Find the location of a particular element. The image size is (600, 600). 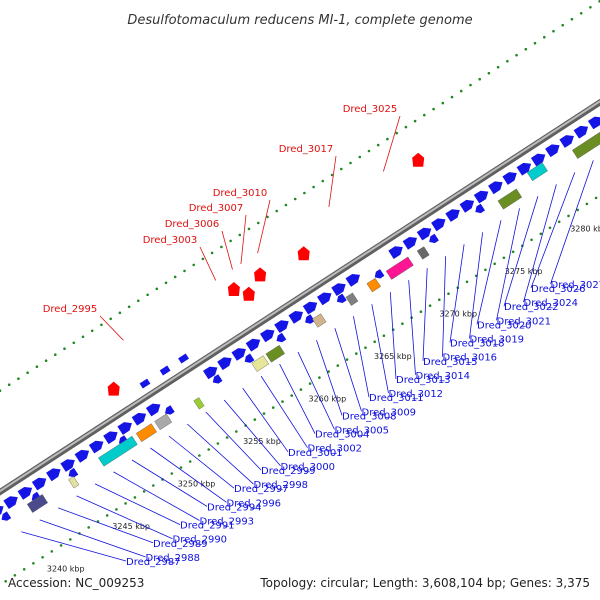

bottom-gene-label: Dred_2998 is located at coordinates (281, 485).